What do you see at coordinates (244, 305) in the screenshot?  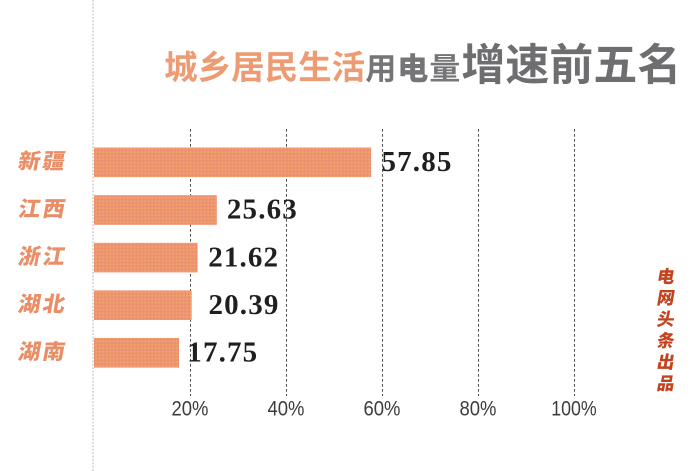 I see `svg-text: 20.39` at bounding box center [244, 305].